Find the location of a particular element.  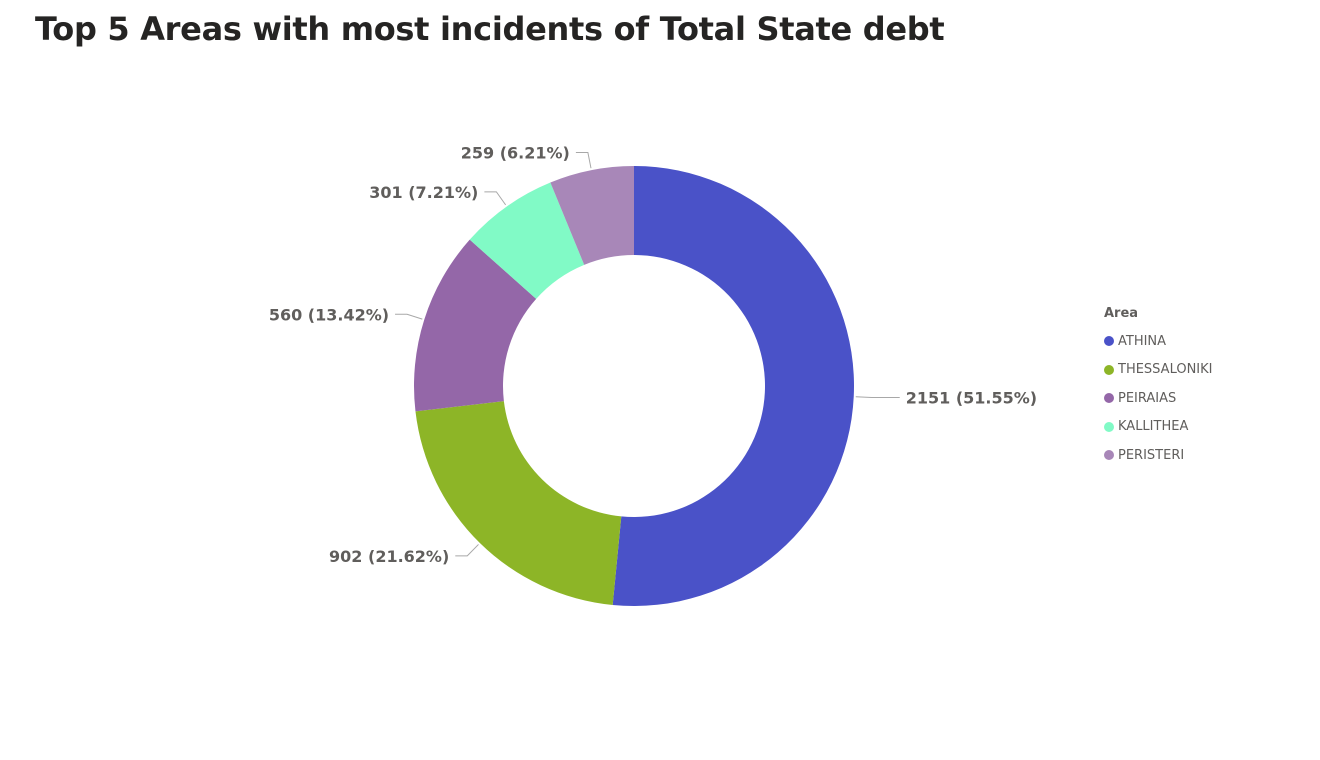

leader-line-peristeri is located at coordinates (583, 160).